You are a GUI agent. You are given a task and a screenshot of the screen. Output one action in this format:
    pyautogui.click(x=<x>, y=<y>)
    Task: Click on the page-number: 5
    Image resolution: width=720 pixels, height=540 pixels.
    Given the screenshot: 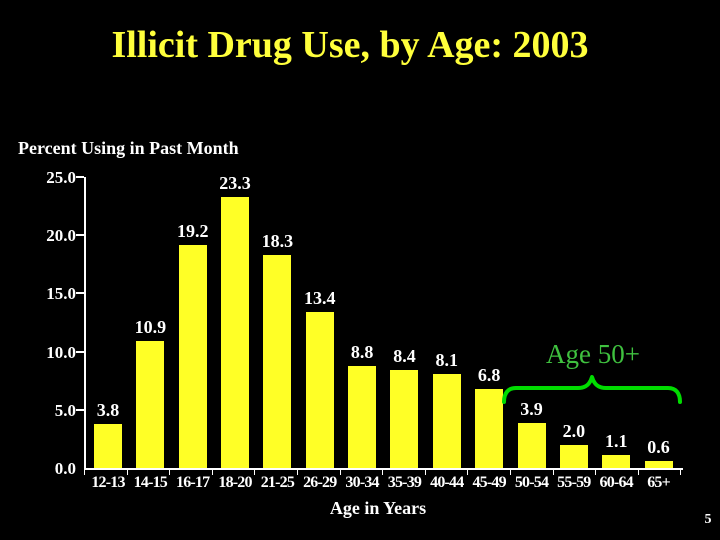 What is the action you would take?
    pyautogui.click(x=708, y=519)
    